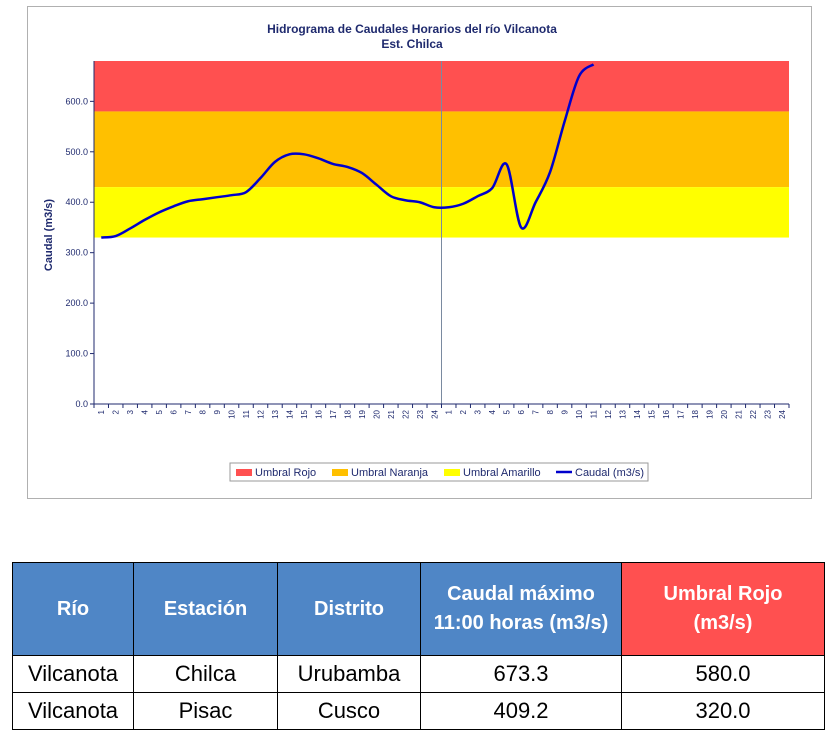  Describe the element at coordinates (349, 674) in the screenshot. I see `cell-distrito: Urubamba` at that location.